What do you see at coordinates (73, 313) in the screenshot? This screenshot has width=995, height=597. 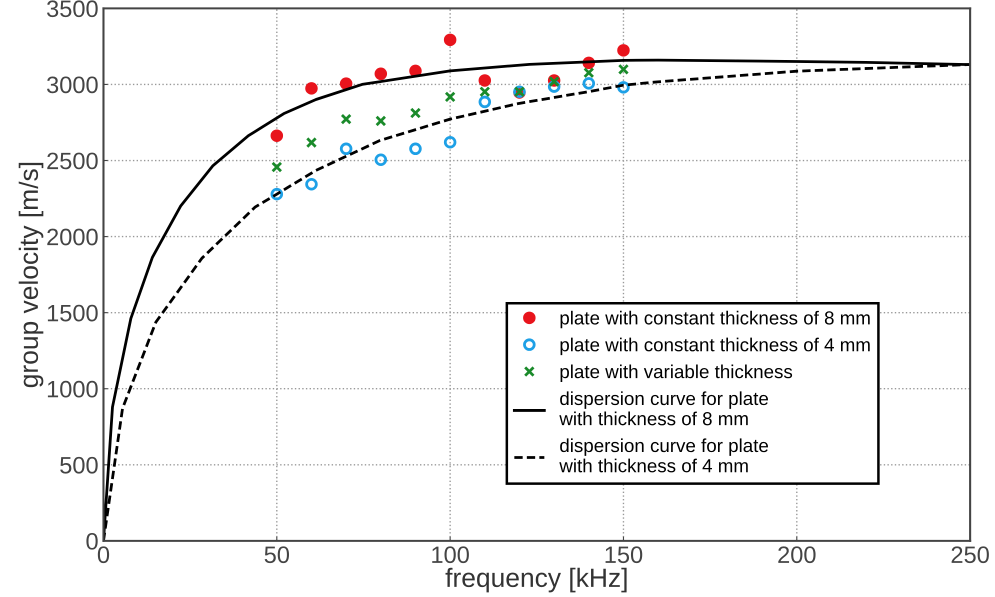 I see `y-tick-label: 1500` at bounding box center [73, 313].